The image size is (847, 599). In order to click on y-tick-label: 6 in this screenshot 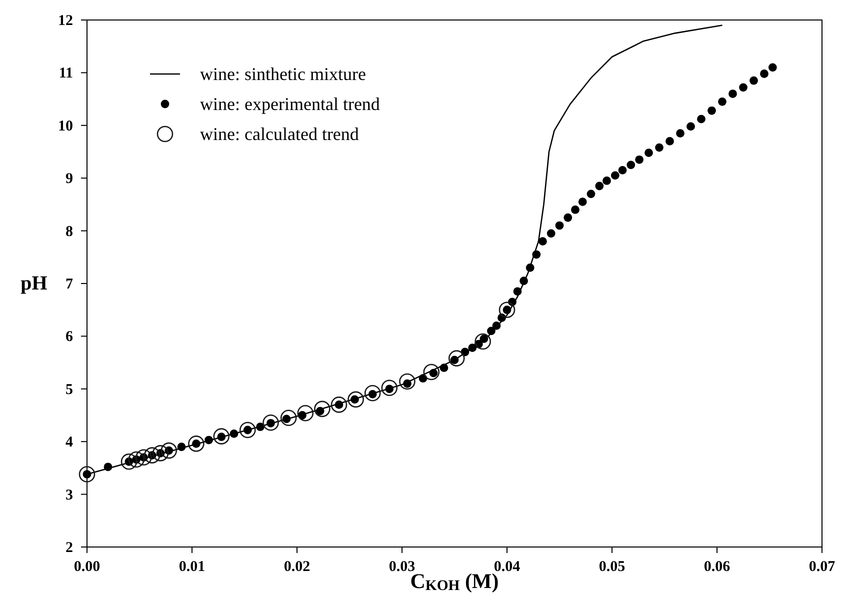, I will do `click(70, 337)`.